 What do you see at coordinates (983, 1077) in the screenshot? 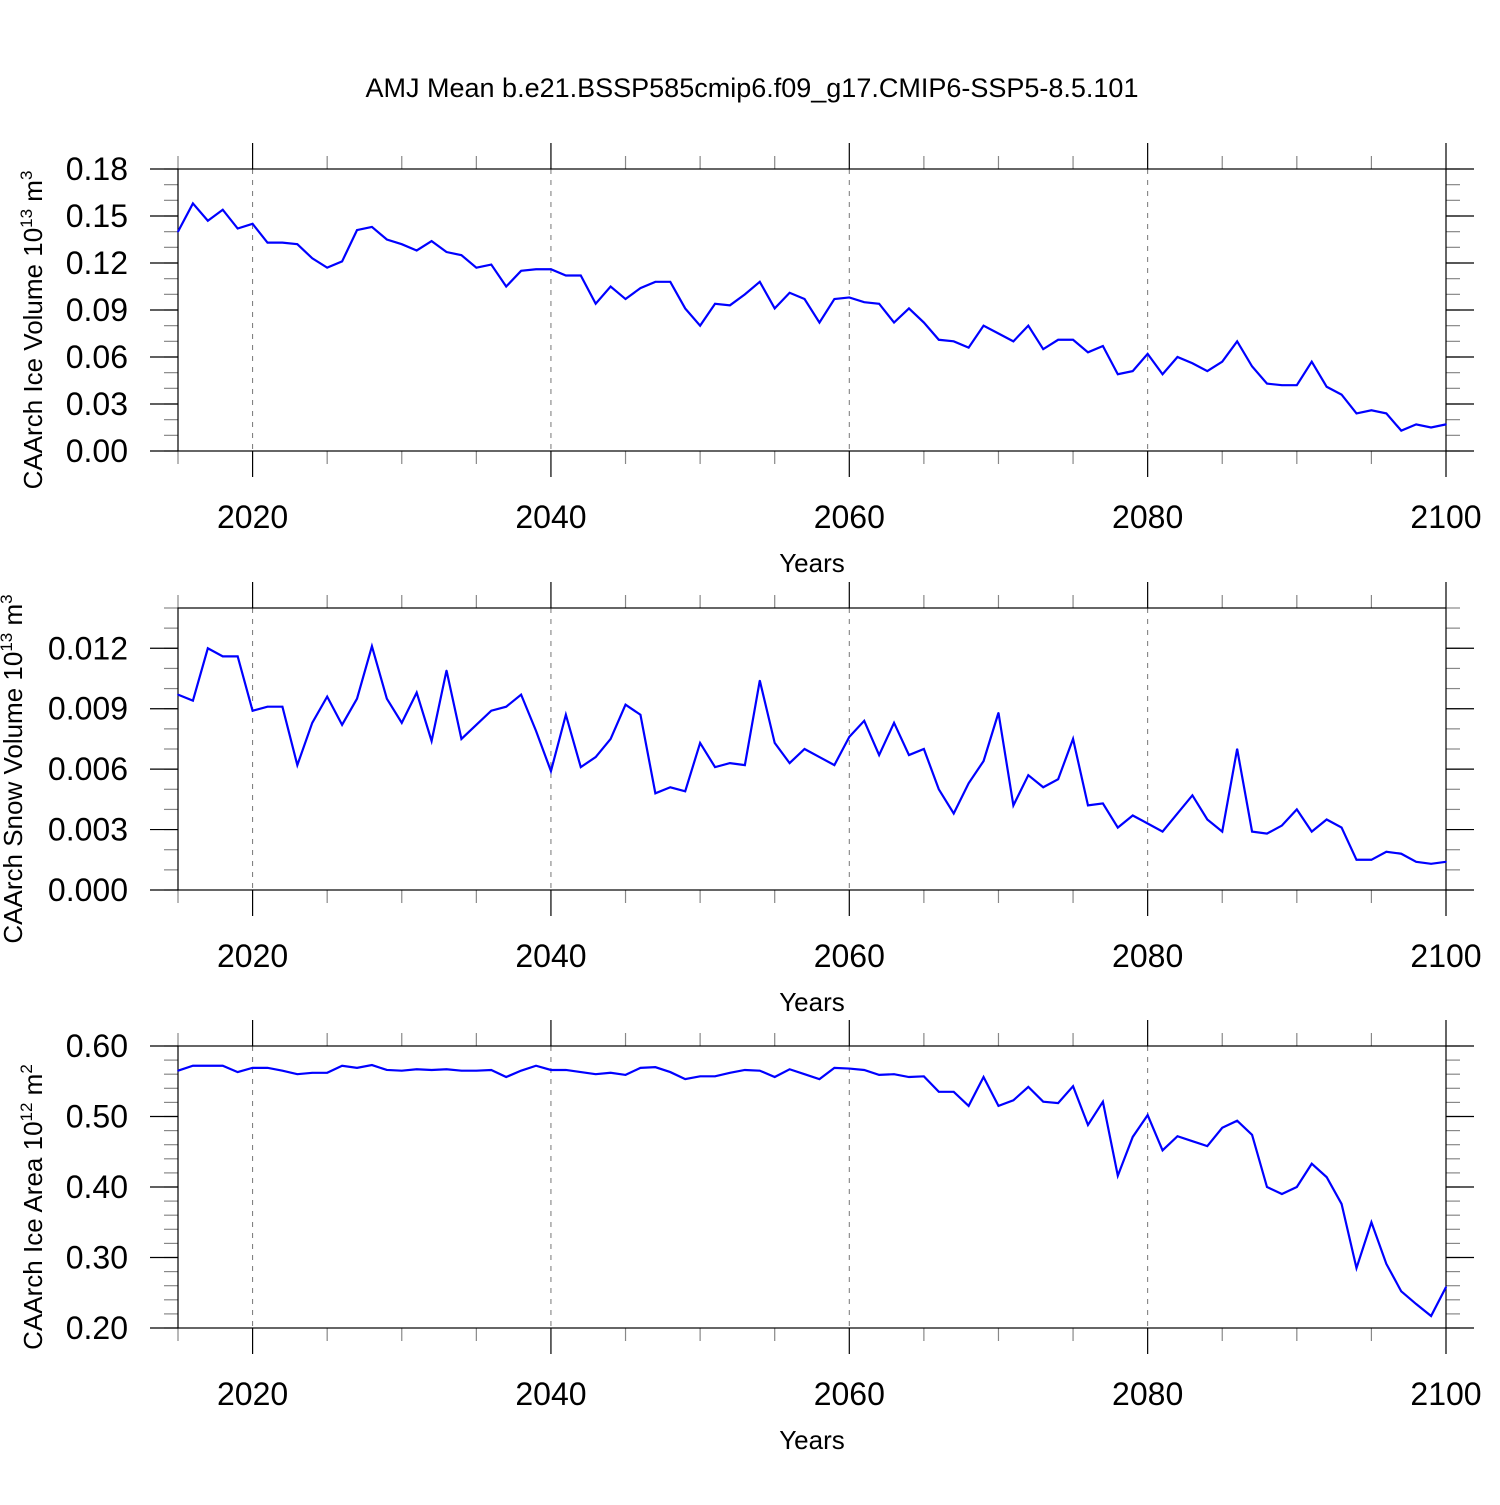
I see `data-point-2069` at bounding box center [983, 1077].